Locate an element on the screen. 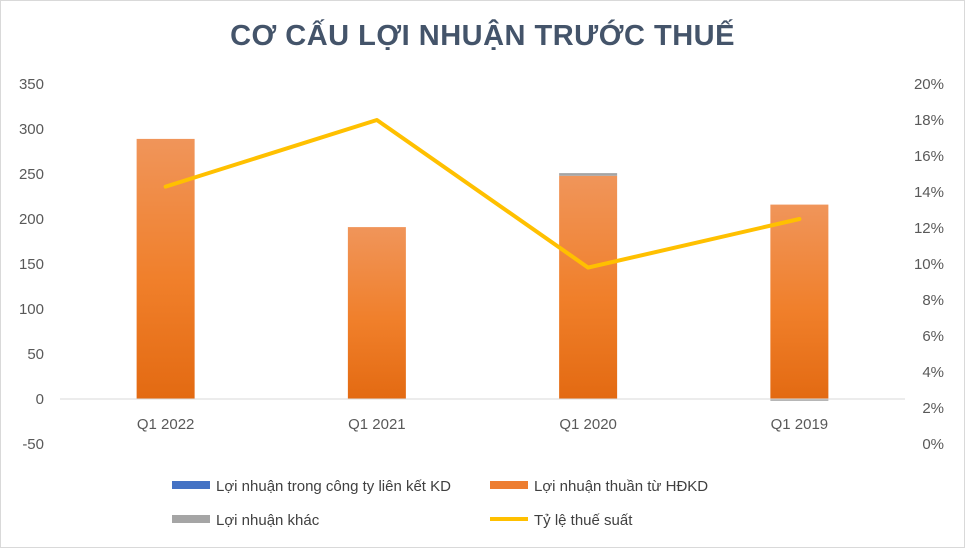 This screenshot has height=548, width=965. right-tick-label: 2% is located at coordinates (933, 408).